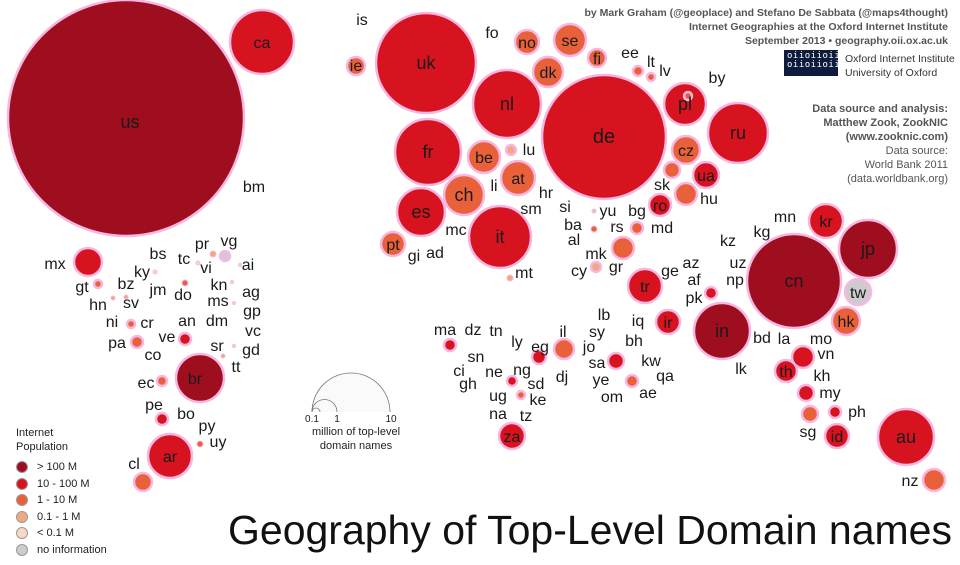 This screenshot has height=565, width=960. Describe the element at coordinates (42, 447) in the screenshot. I see `legend-title-line: Population` at that location.